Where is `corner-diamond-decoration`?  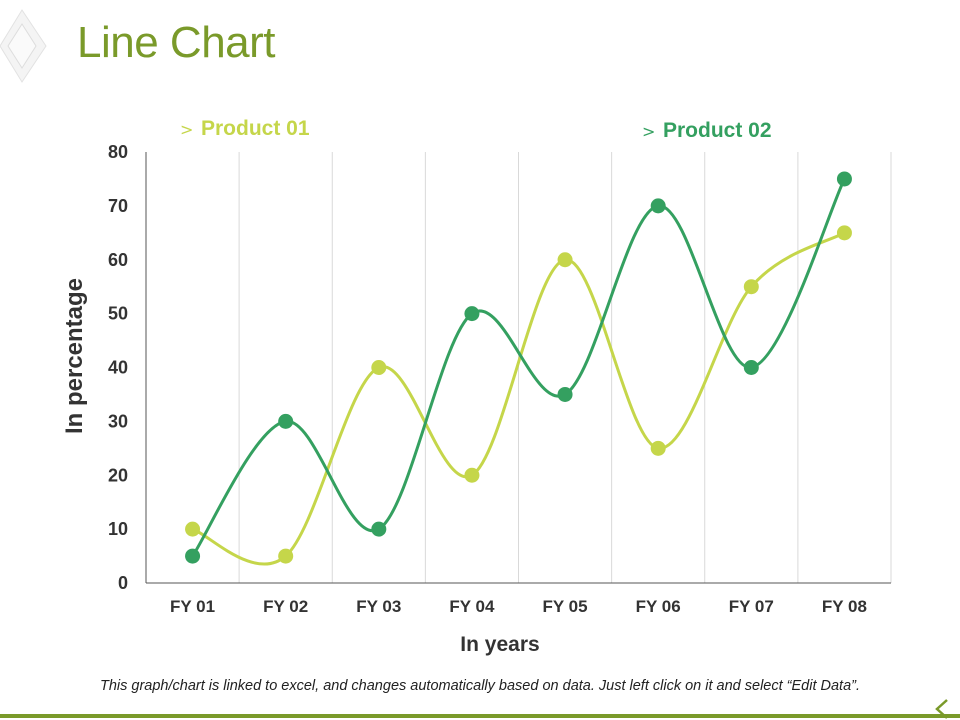
corner-diamond-decoration is located at coordinates (23, 46).